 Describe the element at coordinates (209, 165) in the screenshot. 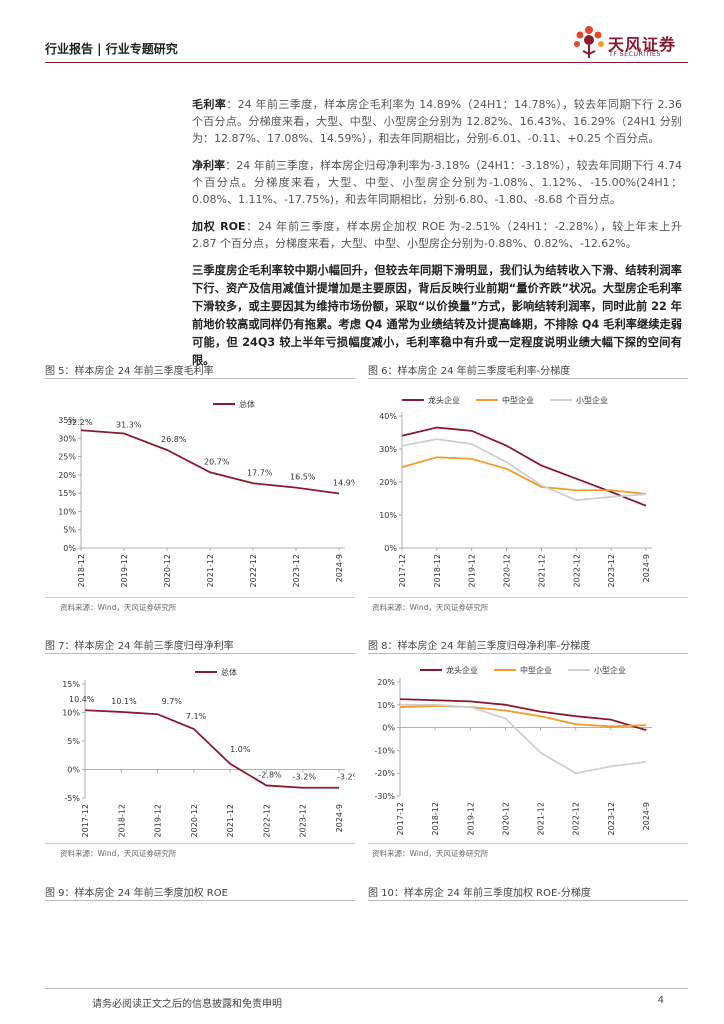

I see `keyword-net-margin: 净利率` at that location.